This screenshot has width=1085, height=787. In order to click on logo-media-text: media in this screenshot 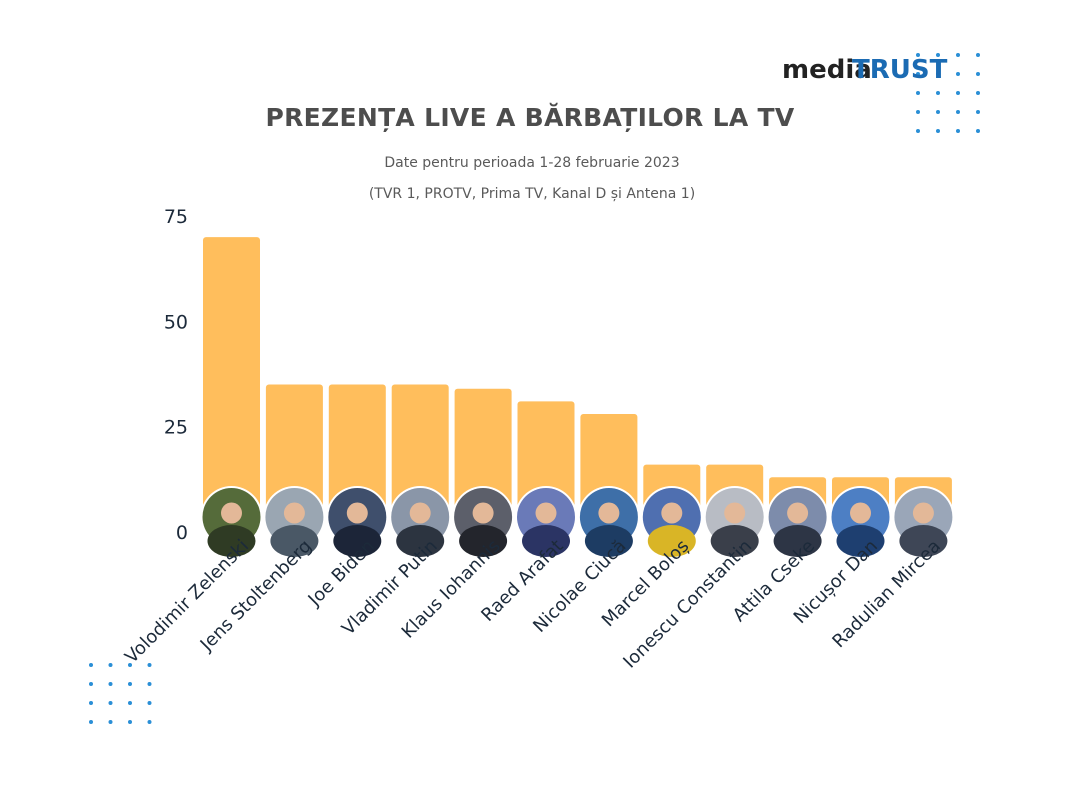, I will do `click(827, 70)`.